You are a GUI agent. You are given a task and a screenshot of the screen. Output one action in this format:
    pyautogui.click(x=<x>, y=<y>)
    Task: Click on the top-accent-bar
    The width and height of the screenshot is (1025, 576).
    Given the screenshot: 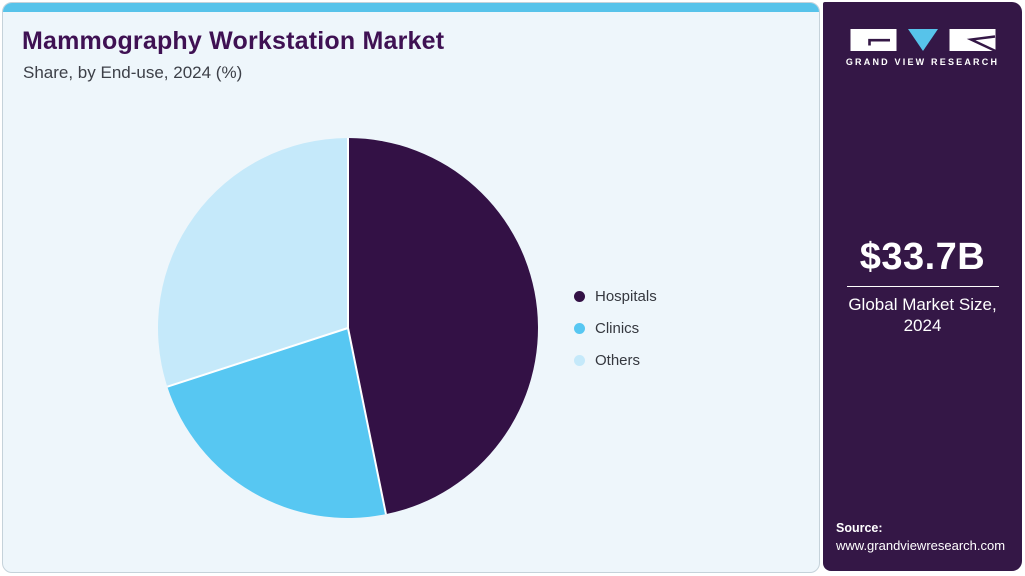 What is the action you would take?
    pyautogui.click(x=411, y=7)
    